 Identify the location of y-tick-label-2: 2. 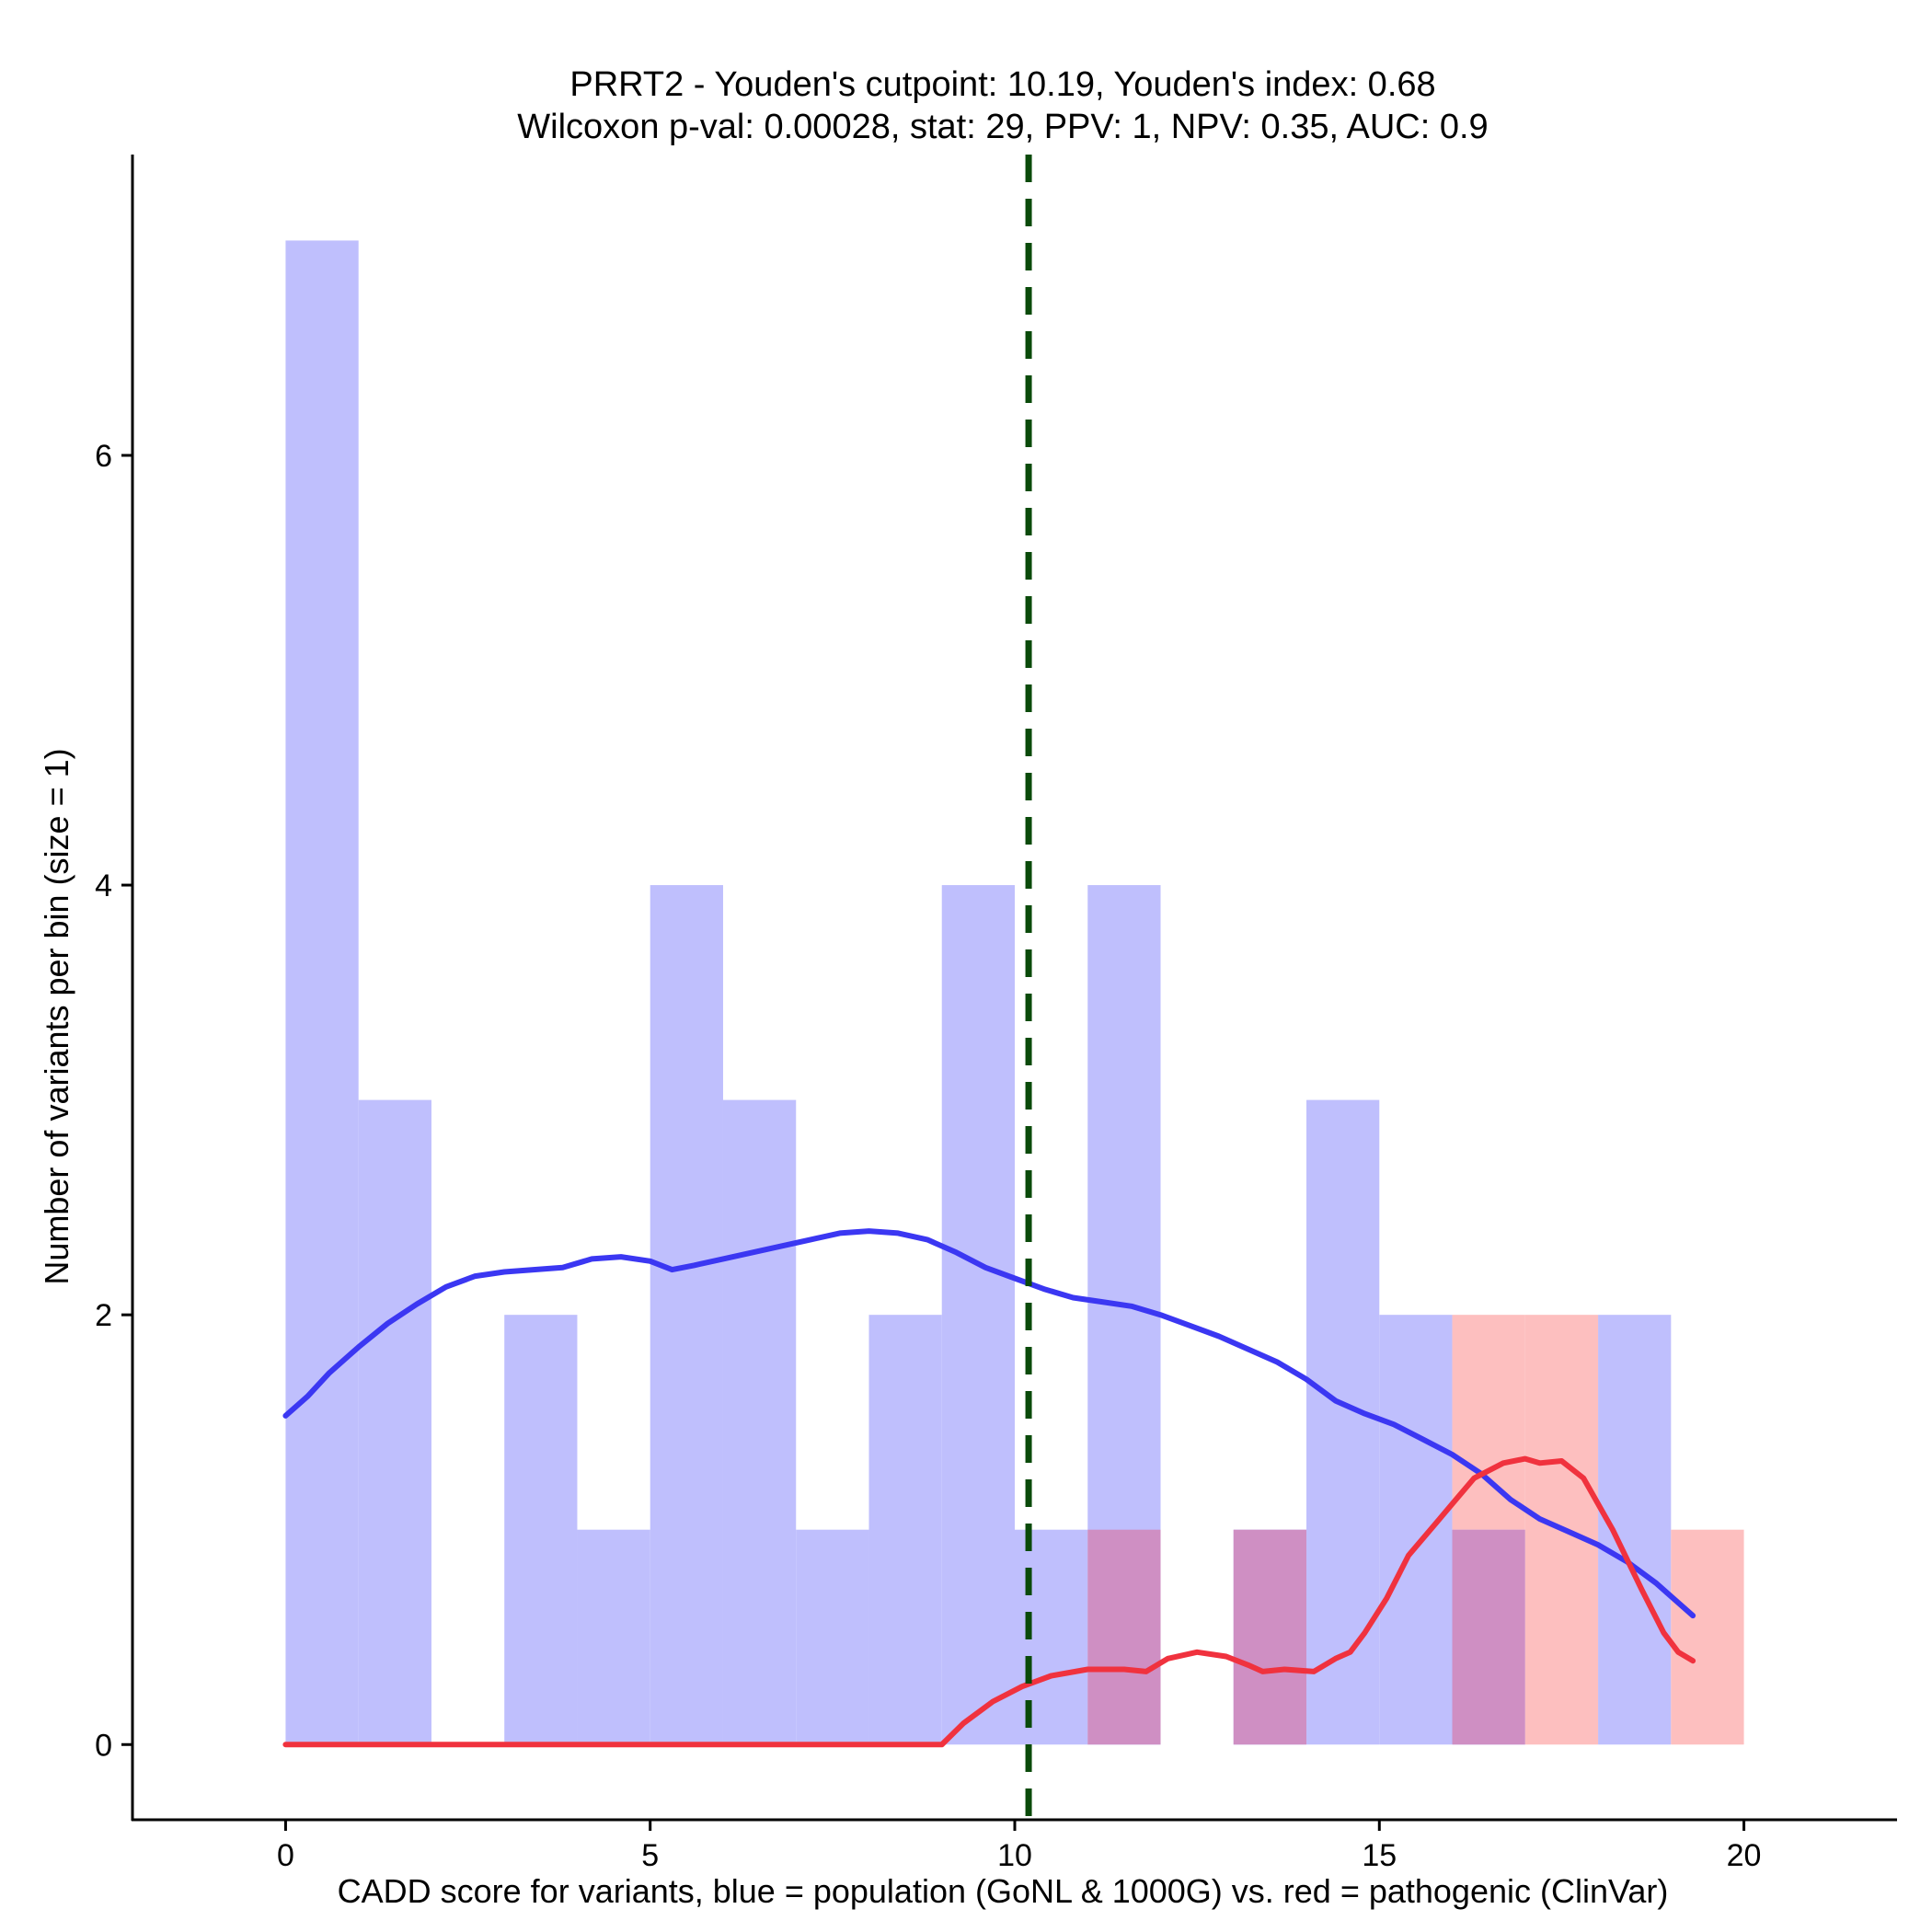
(103, 1315).